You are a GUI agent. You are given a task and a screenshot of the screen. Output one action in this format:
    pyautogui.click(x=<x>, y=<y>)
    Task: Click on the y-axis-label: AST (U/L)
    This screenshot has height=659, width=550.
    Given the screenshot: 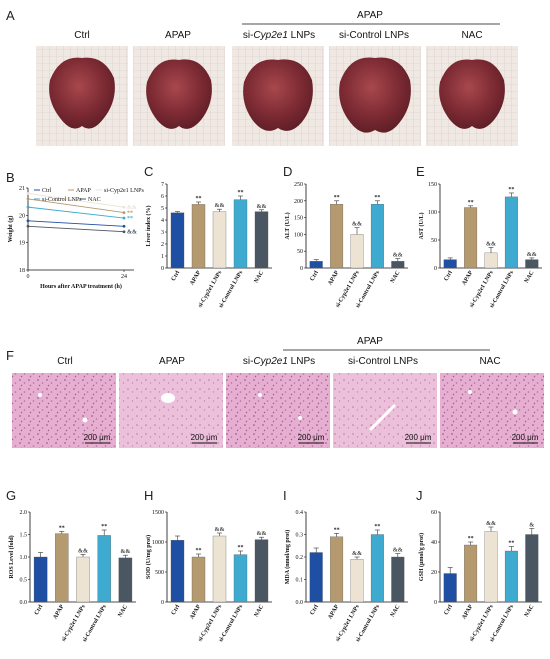 What is the action you would take?
    pyautogui.click(x=421, y=225)
    